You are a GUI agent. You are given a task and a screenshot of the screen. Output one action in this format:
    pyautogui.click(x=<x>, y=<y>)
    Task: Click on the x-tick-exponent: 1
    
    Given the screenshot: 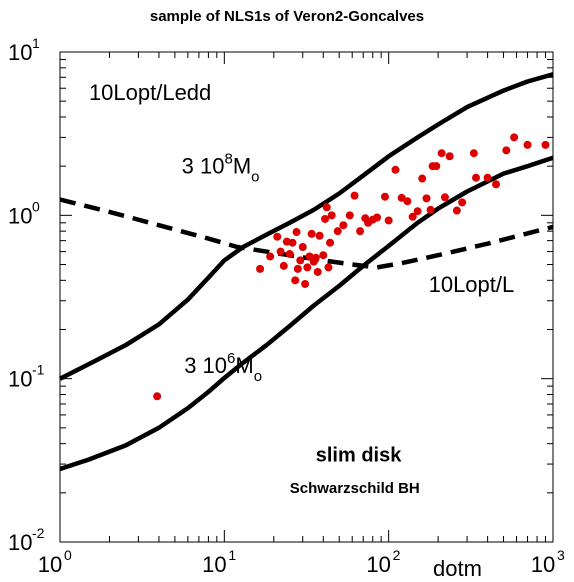 What is the action you would take?
    pyautogui.click(x=232, y=555)
    